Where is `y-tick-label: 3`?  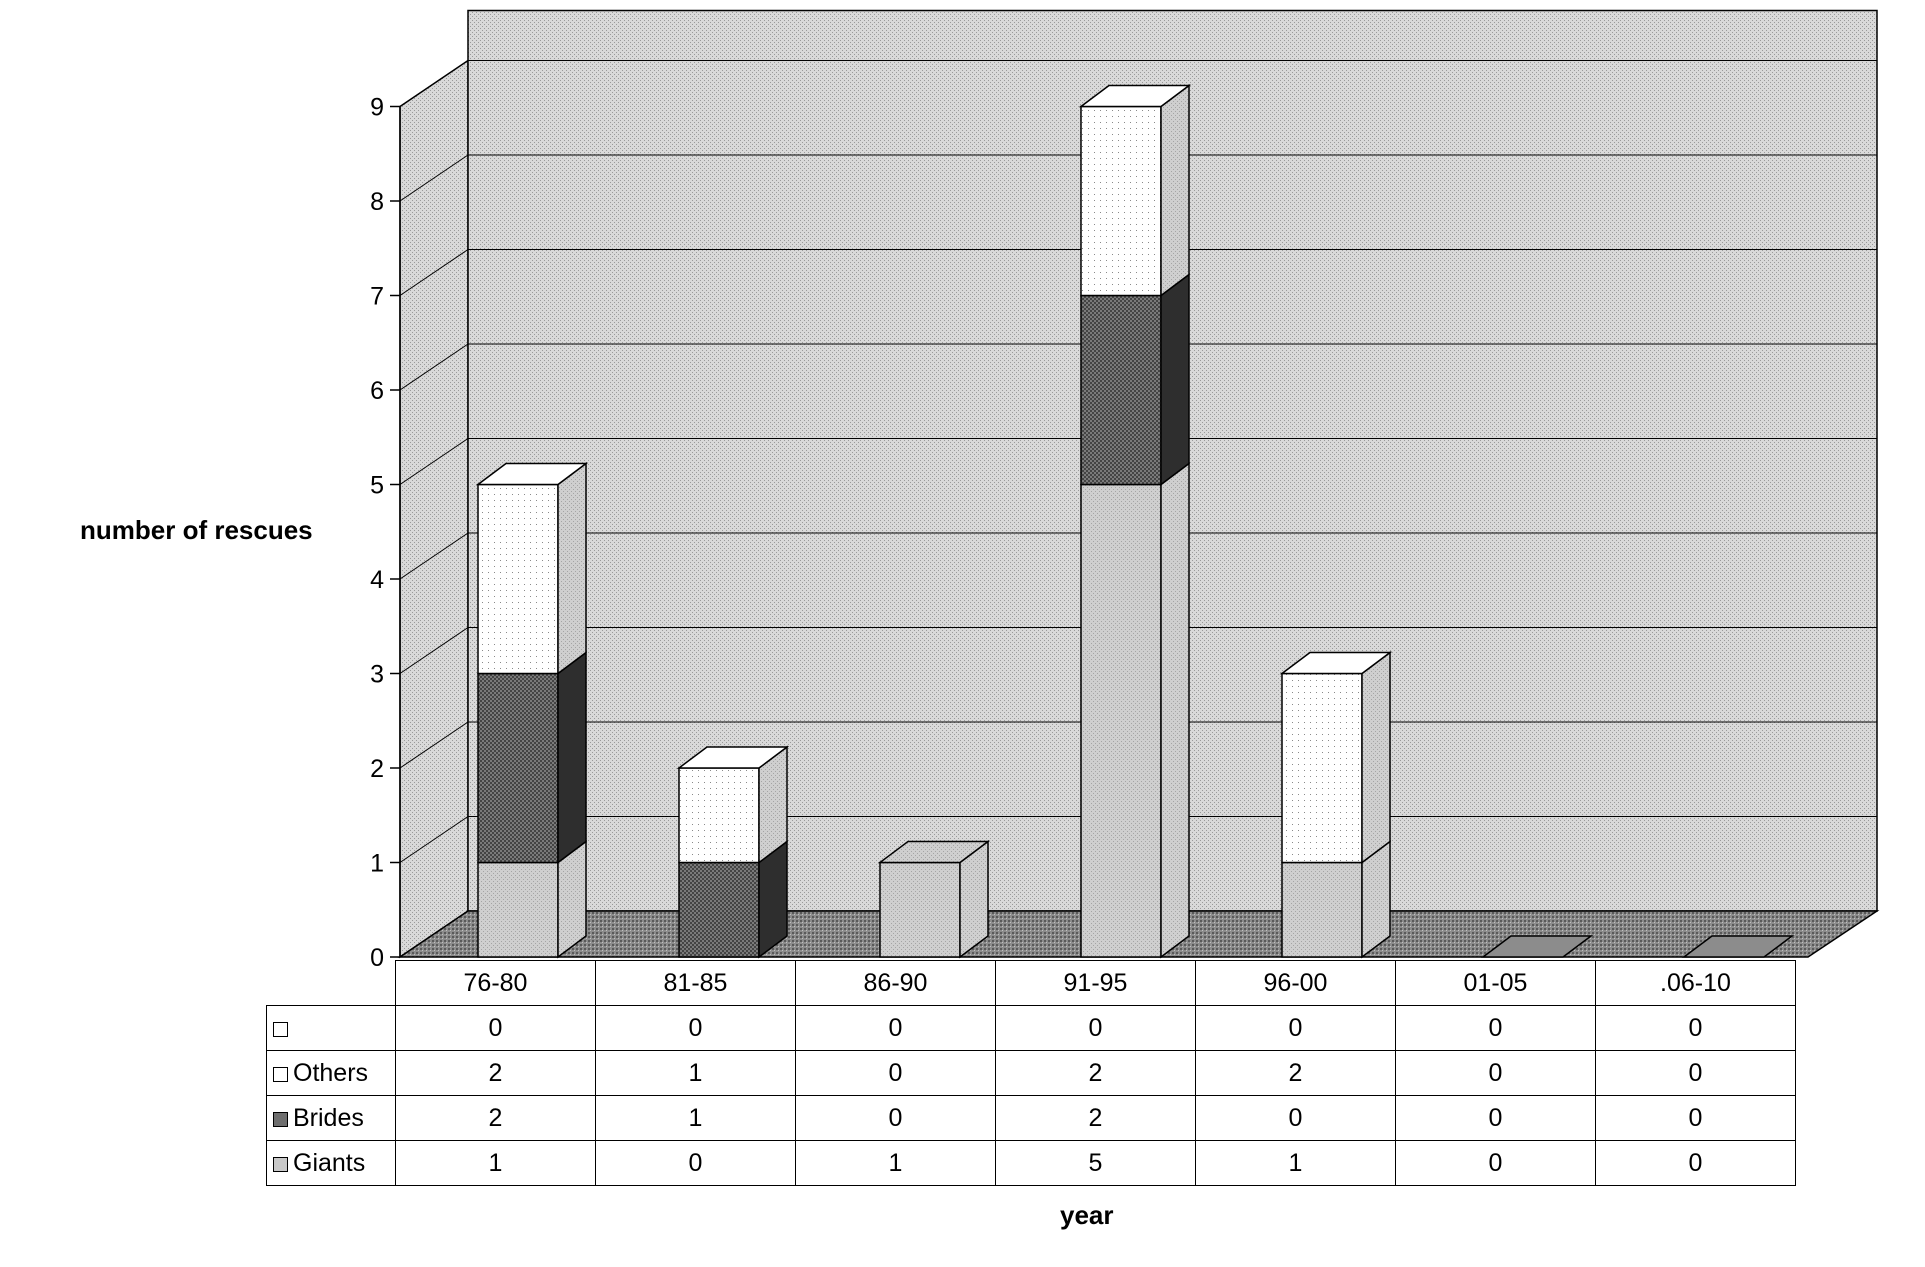
y-tick-label: 3 is located at coordinates (377, 675).